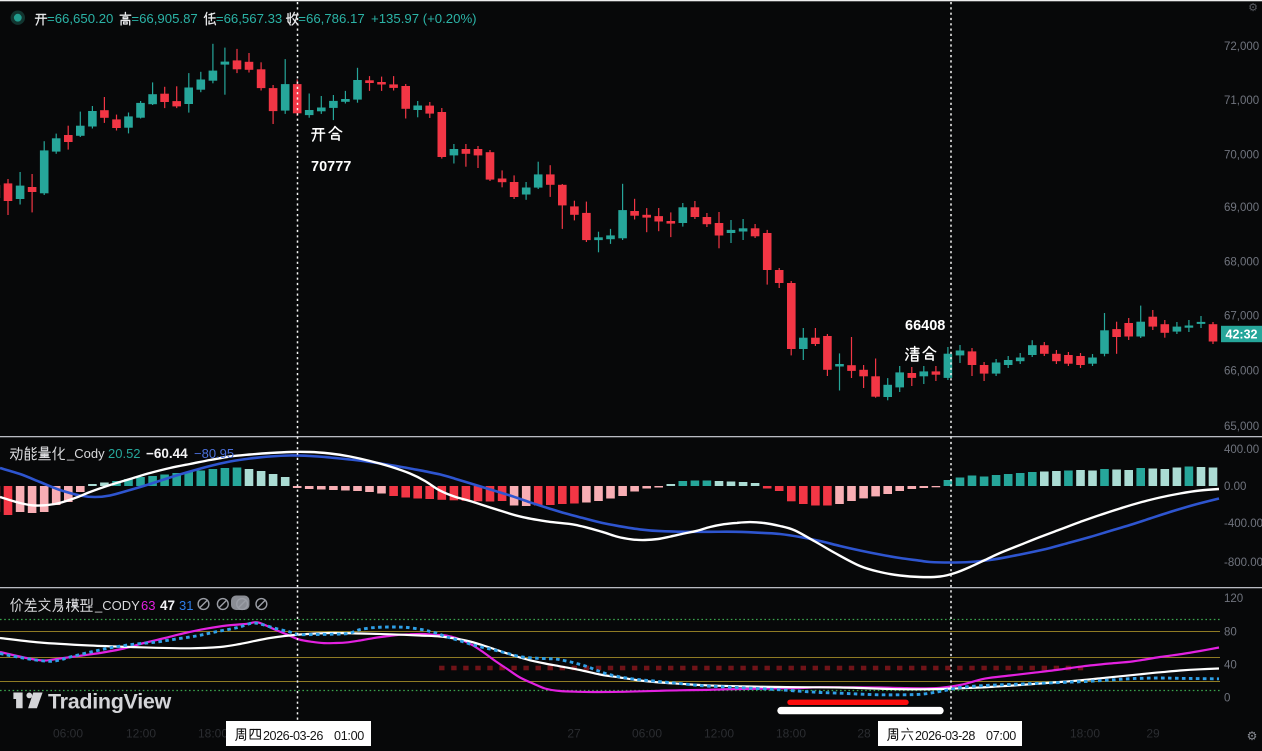 This screenshot has width=1262, height=751. What do you see at coordinates (1241, 156) in the screenshot?
I see `svg-text: 70,000` at bounding box center [1241, 156].